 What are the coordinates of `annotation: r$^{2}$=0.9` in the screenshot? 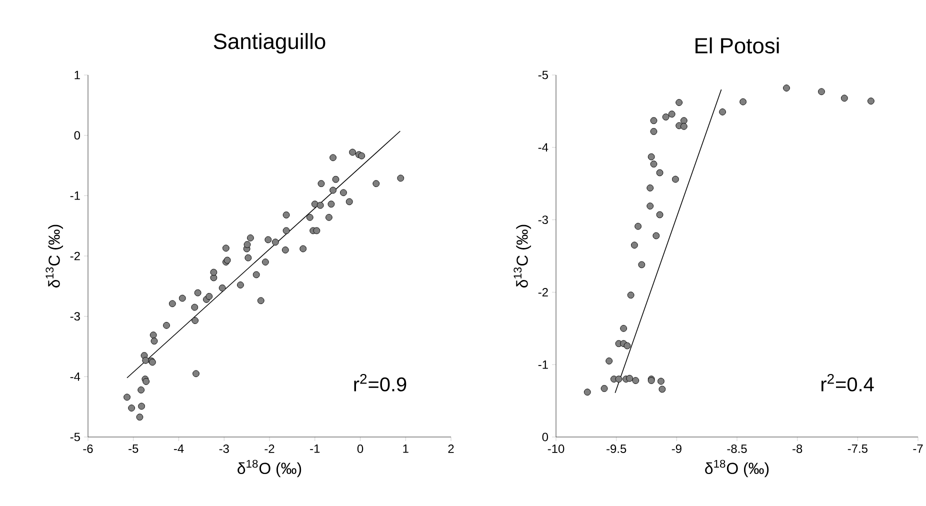 It's located at (380, 383).